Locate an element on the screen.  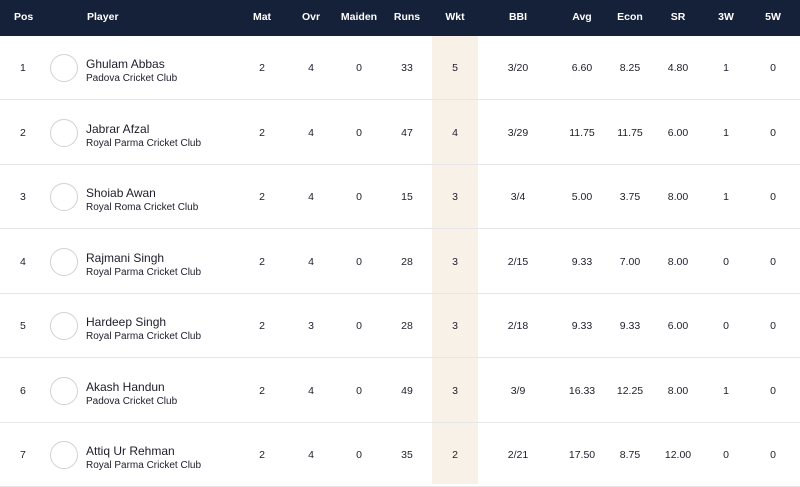
cell-econ: 11.75 is located at coordinates (630, 132).